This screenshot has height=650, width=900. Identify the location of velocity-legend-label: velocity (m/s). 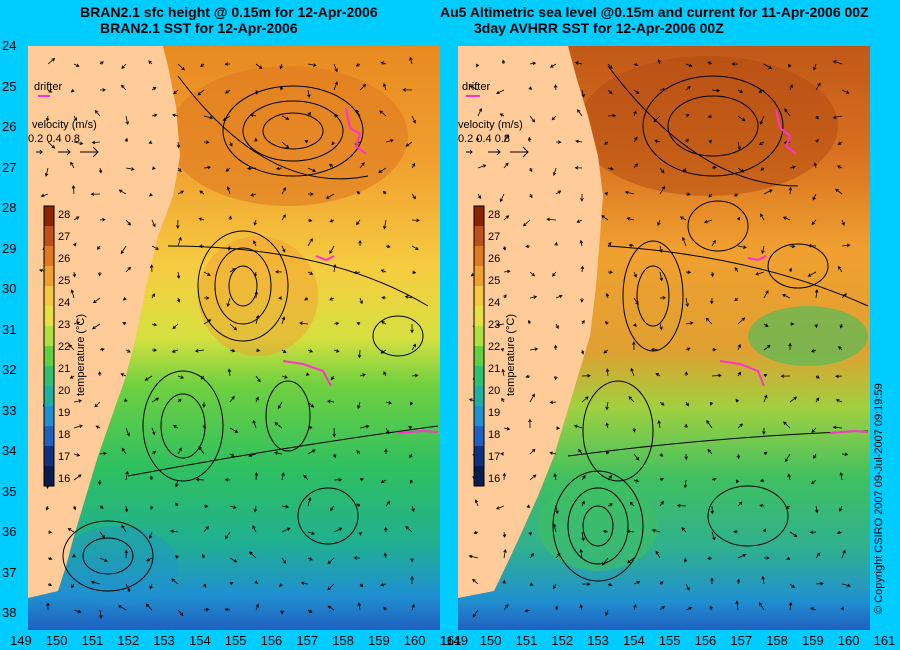
(490, 125).